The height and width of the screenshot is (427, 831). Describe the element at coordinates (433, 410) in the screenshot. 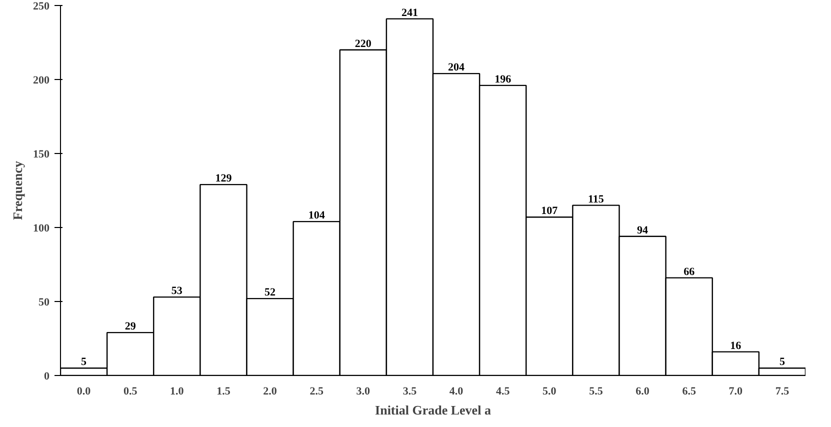

I see `x-axis-title: Initial Grade Level a` at that location.